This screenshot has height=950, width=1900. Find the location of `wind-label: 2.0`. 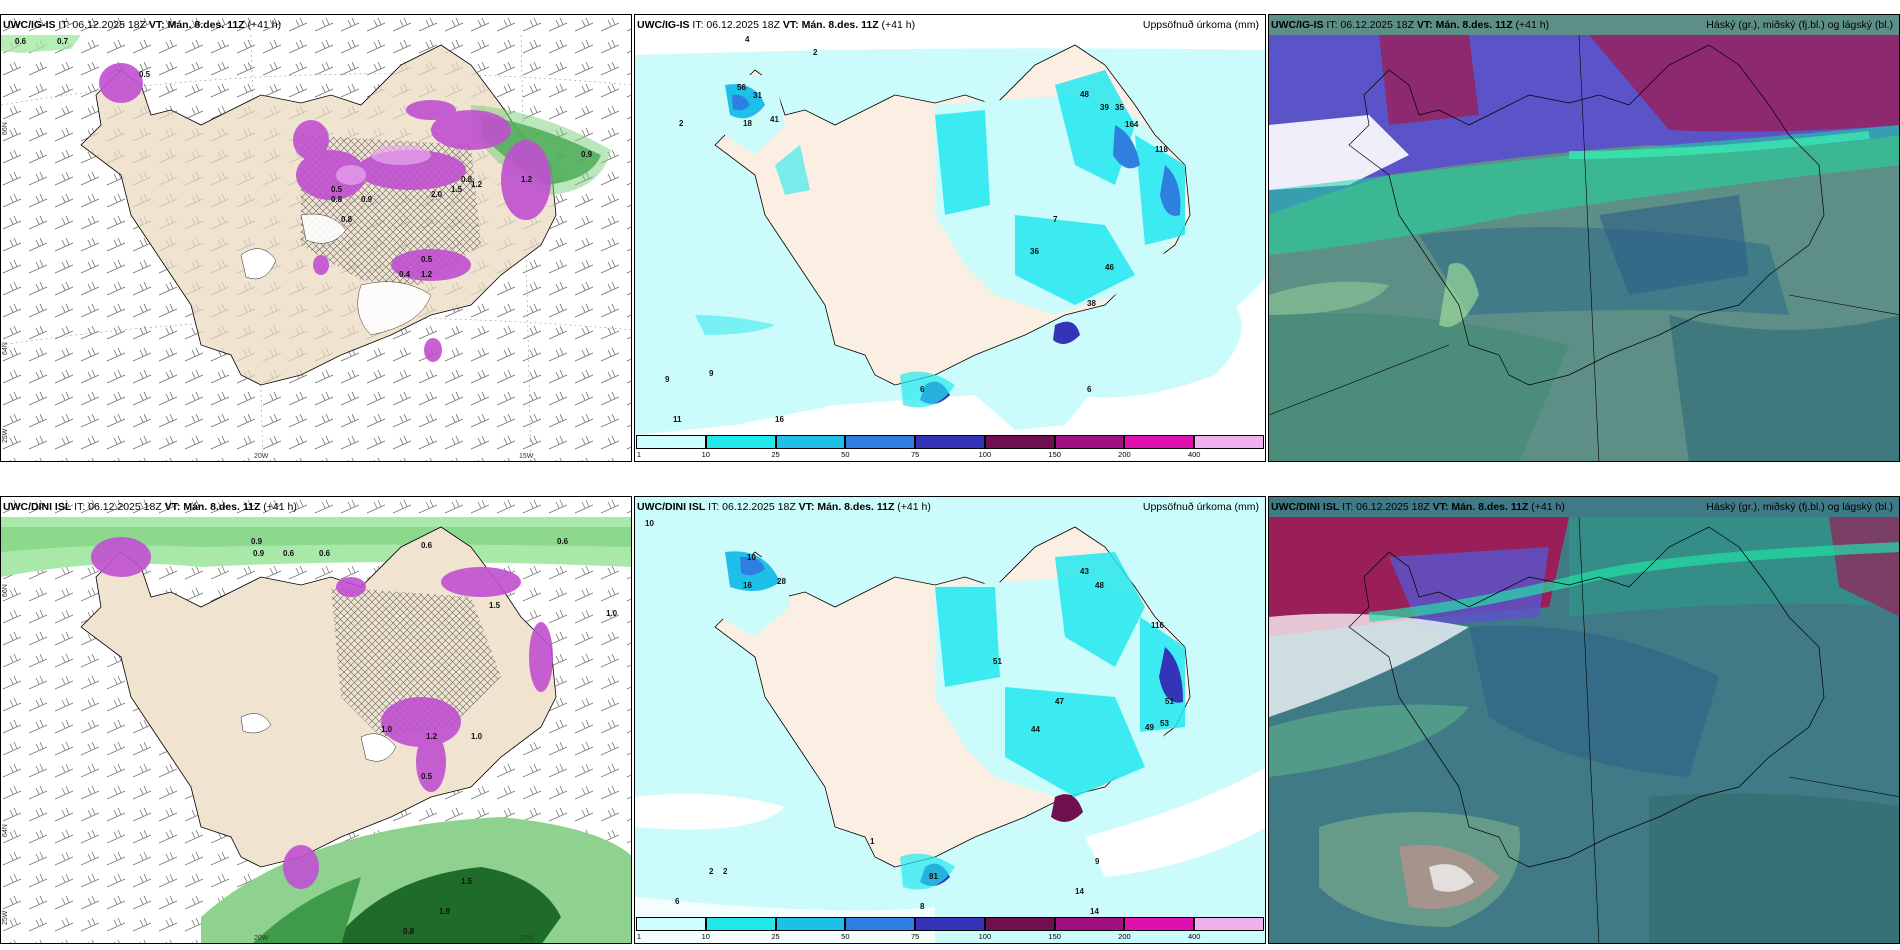

wind-label: 2.0 is located at coordinates (437, 194).